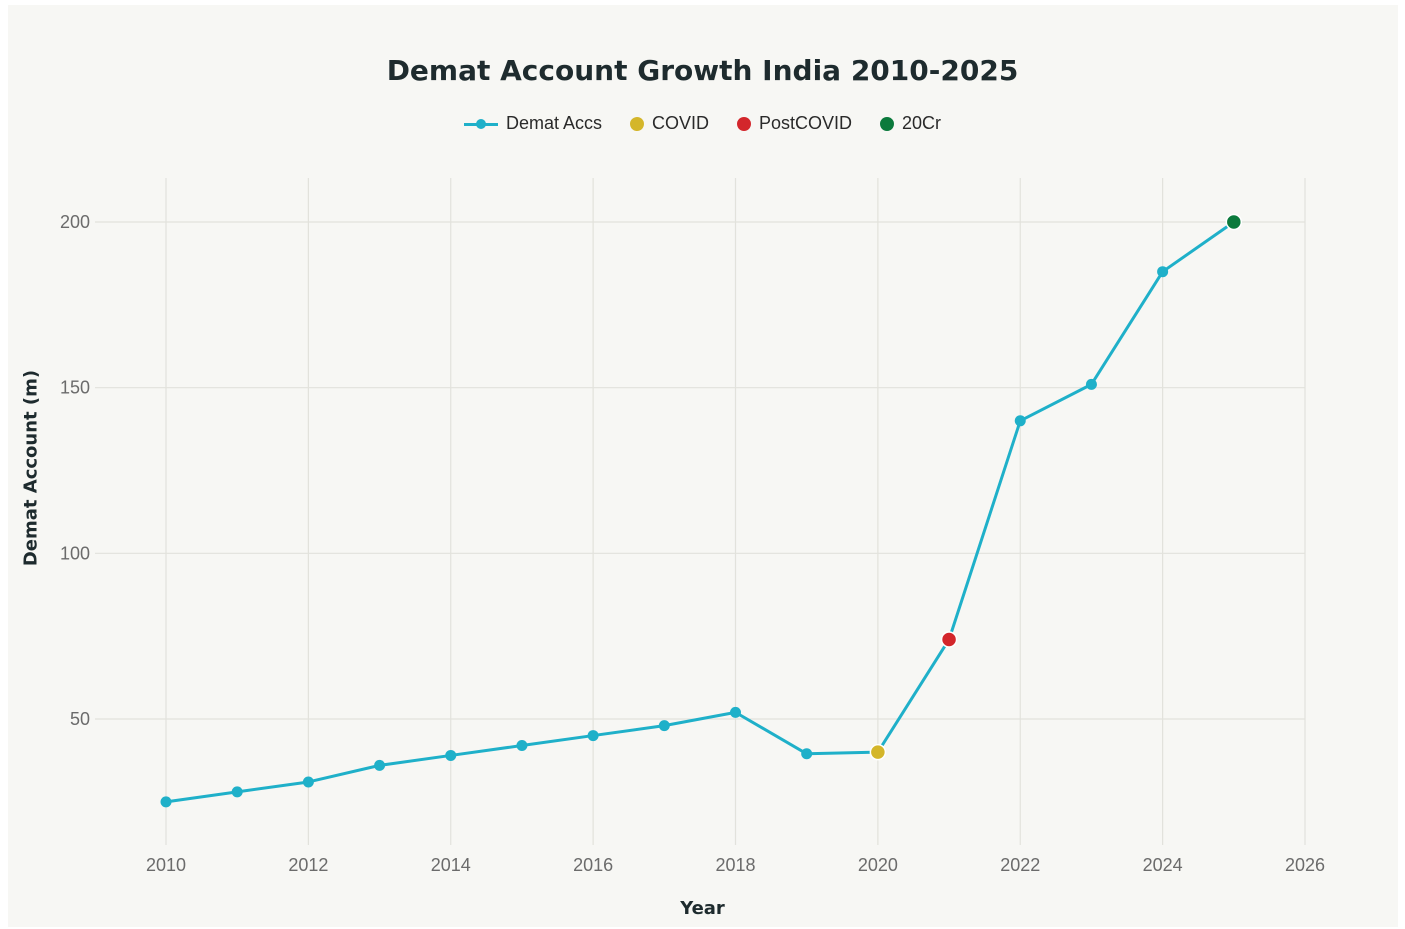  I want to click on x-tick-label: 2024, so click(1163, 865).